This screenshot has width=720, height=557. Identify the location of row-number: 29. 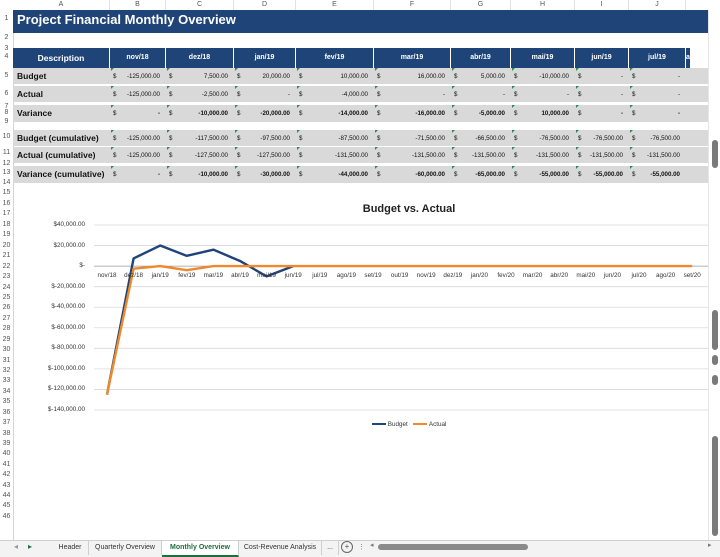
(6, 339).